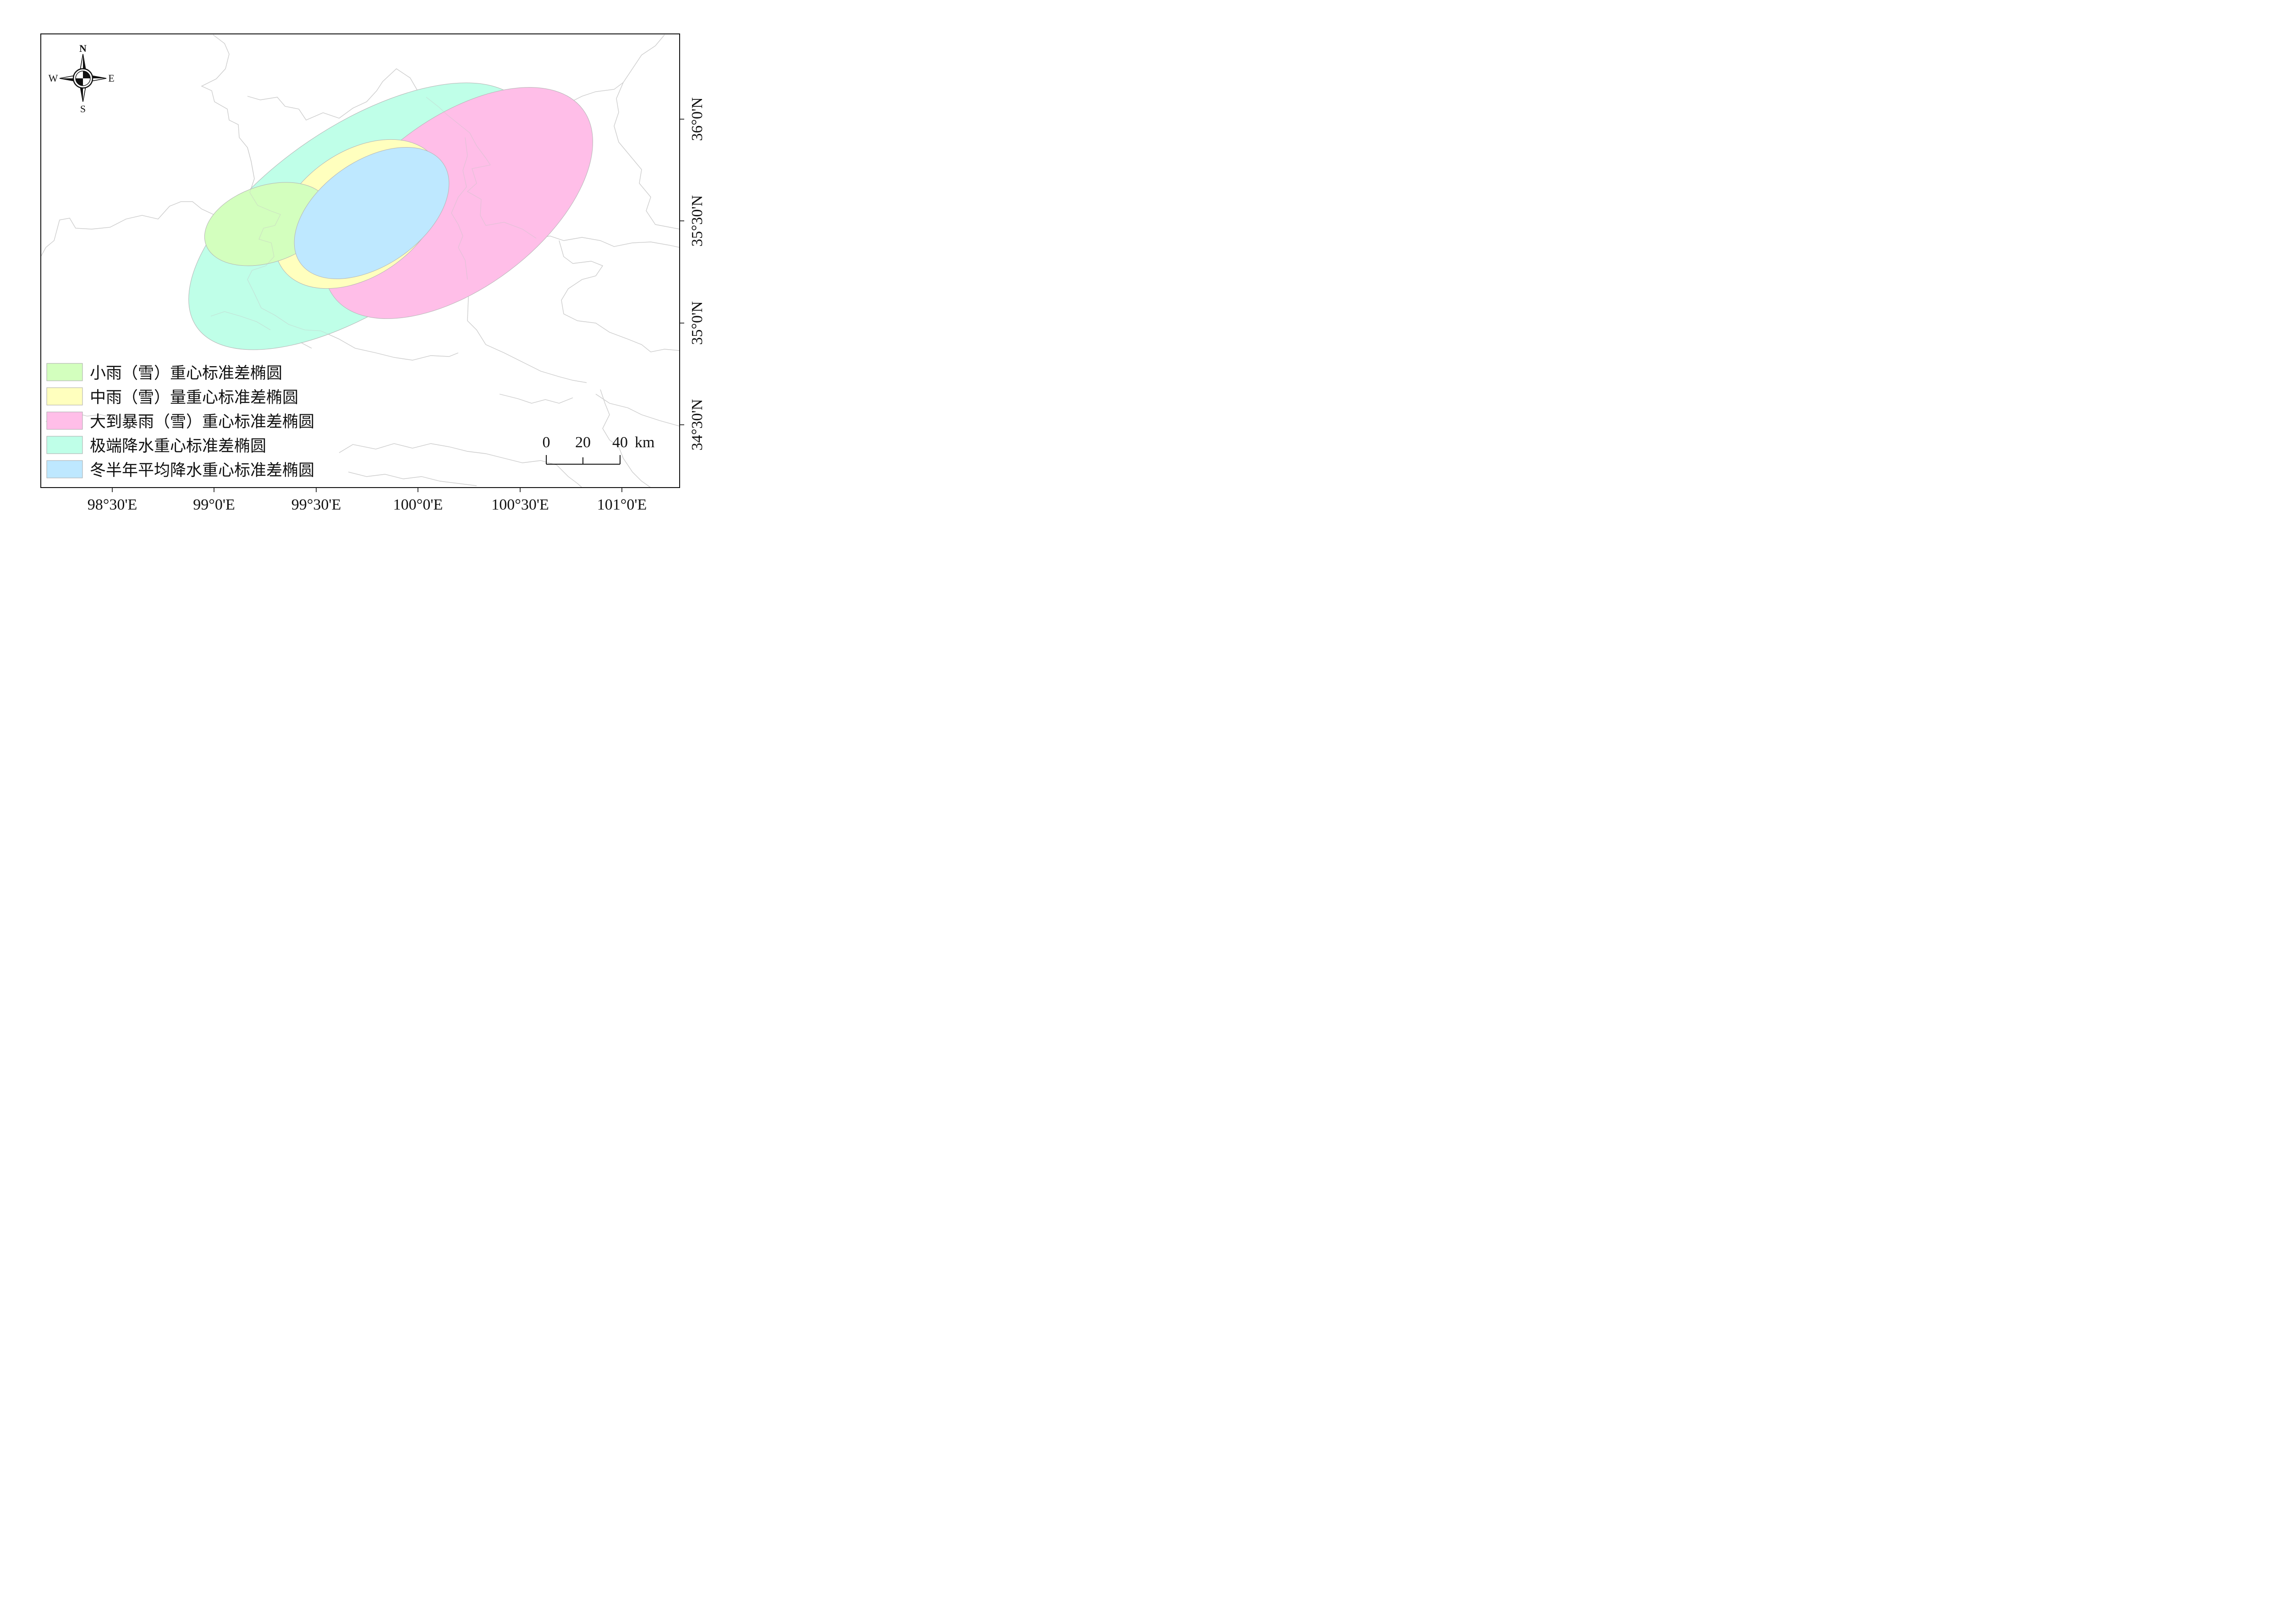  I want to click on x-tick-label: 101°0'E, so click(622, 505).